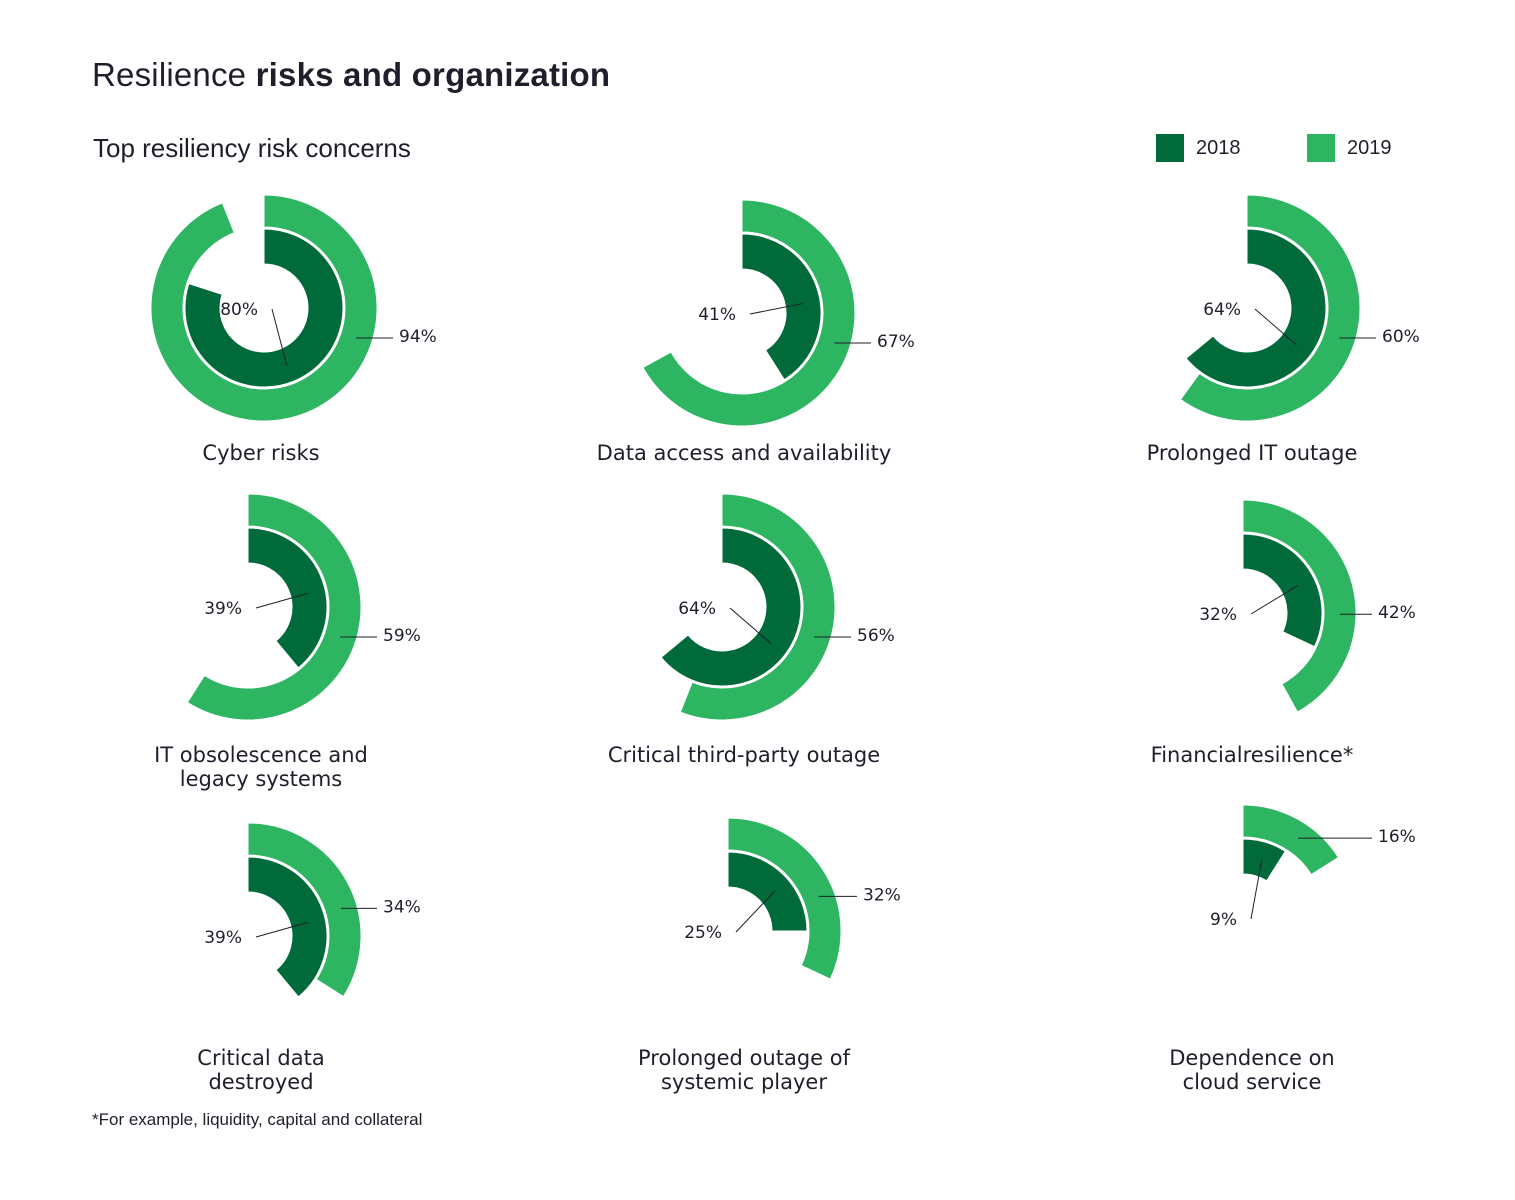  What do you see at coordinates (1397, 613) in the screenshot?
I see `data-label-2019: 42%` at bounding box center [1397, 613].